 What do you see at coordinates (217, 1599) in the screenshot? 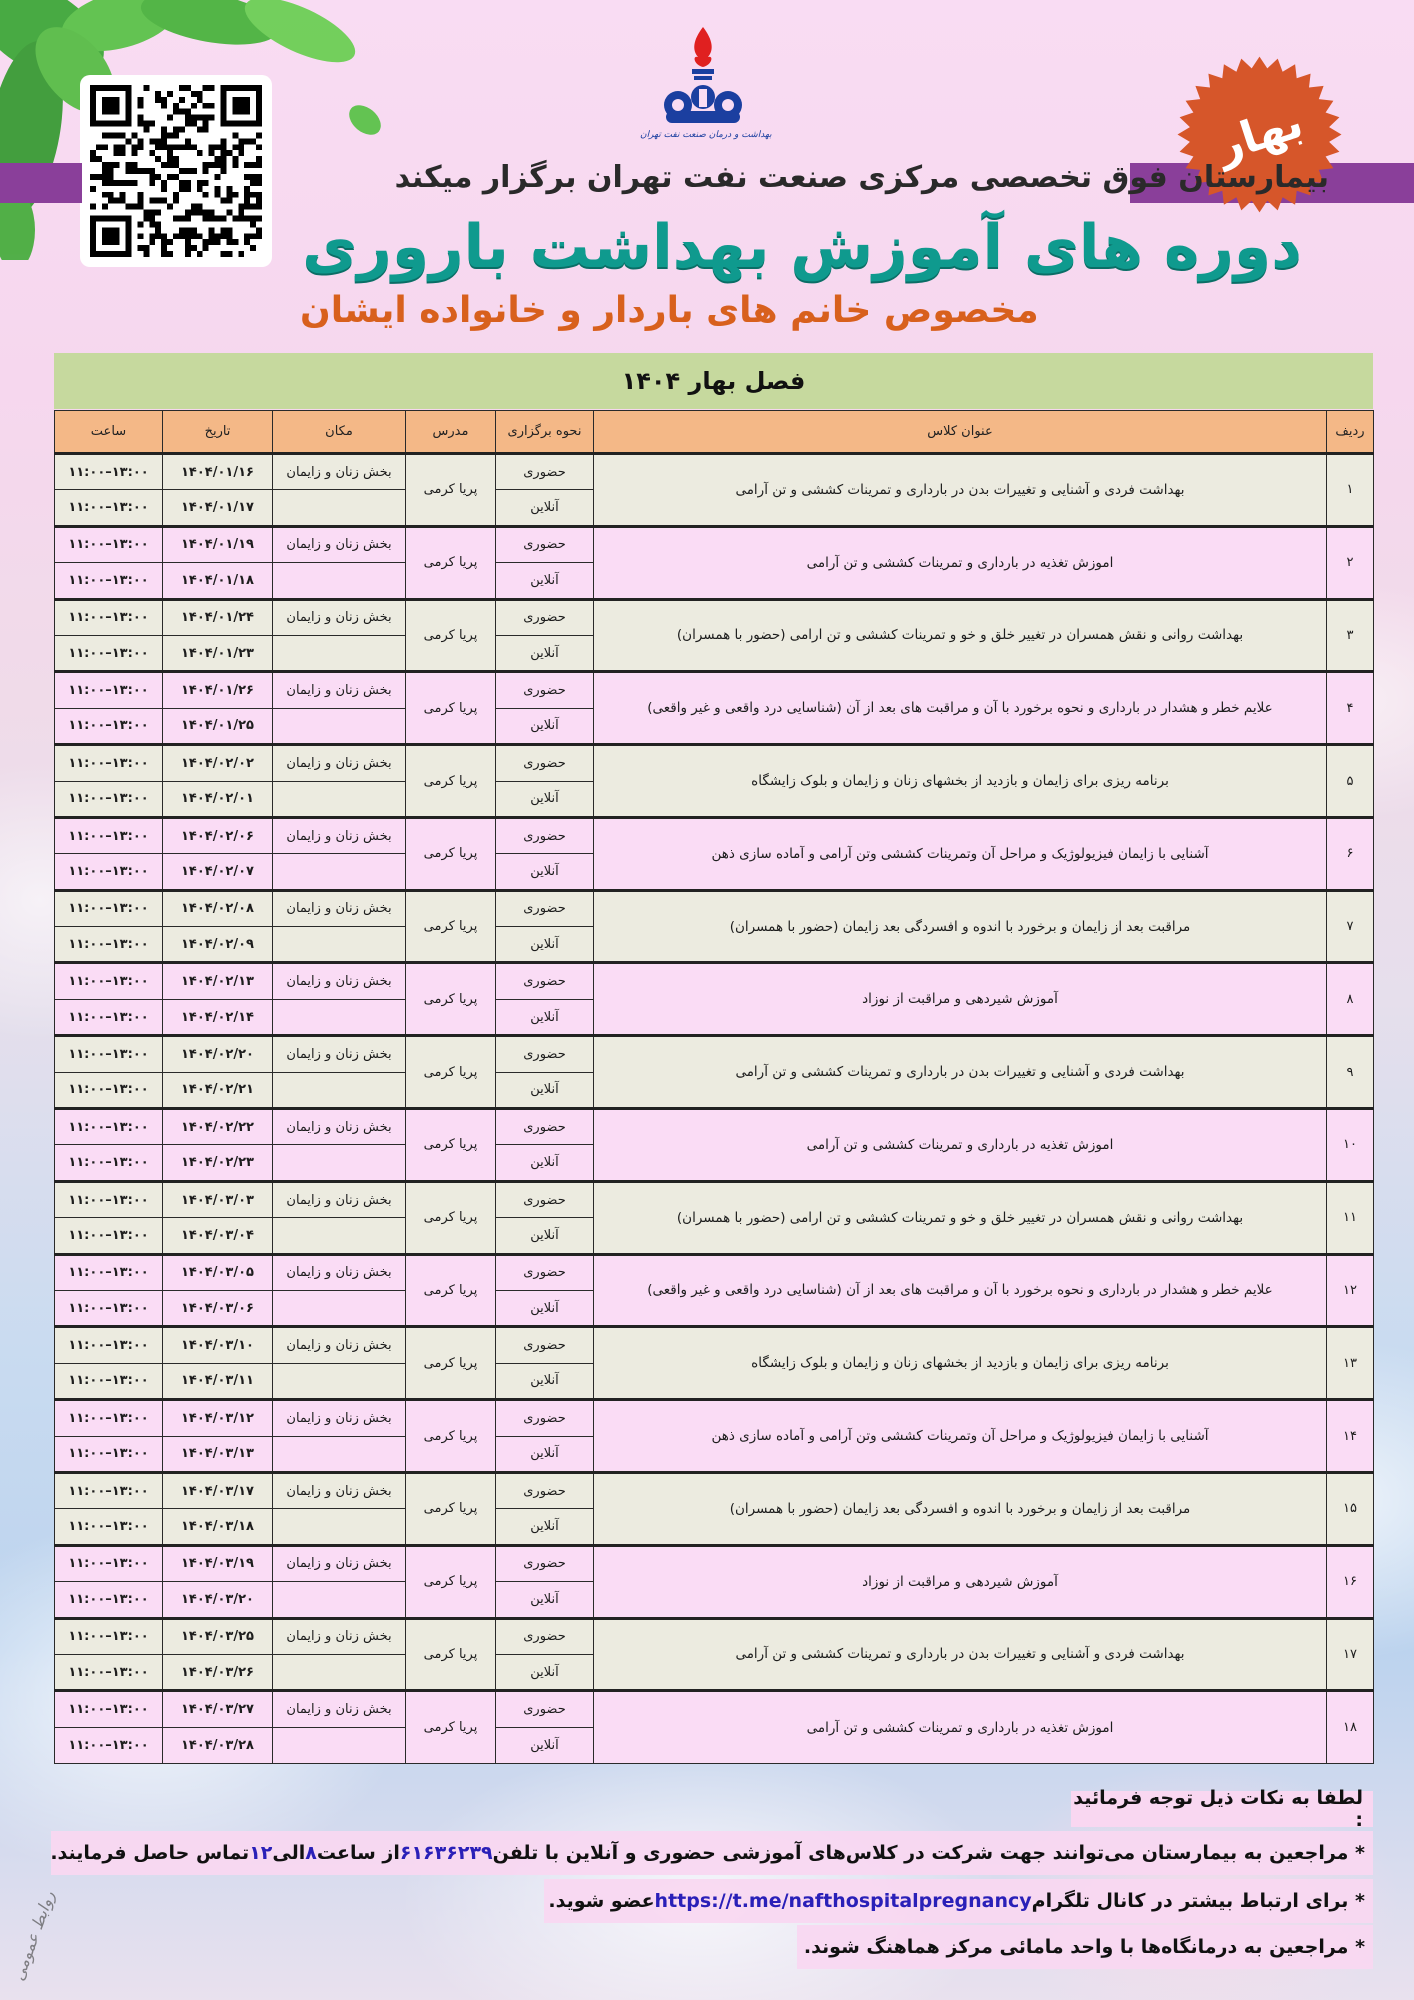
I see `date-text: ۱۴۰۴/۰۳/۲۰` at bounding box center [217, 1599].